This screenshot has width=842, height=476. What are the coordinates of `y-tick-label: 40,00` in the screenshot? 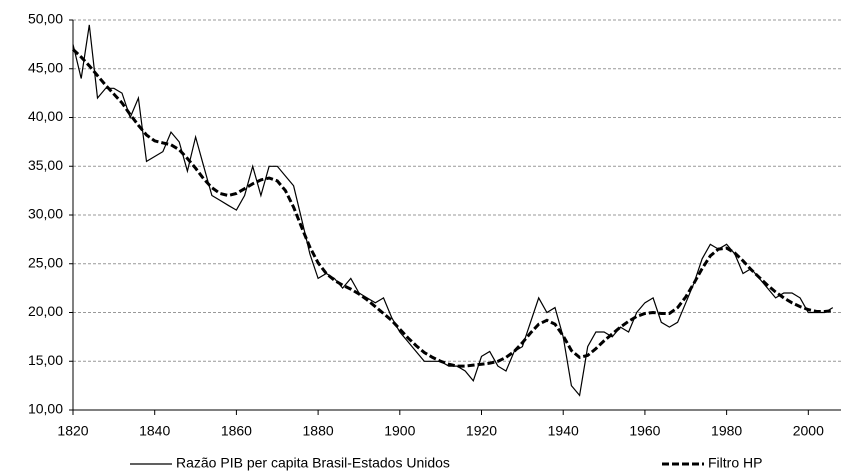 It's located at (45, 116).